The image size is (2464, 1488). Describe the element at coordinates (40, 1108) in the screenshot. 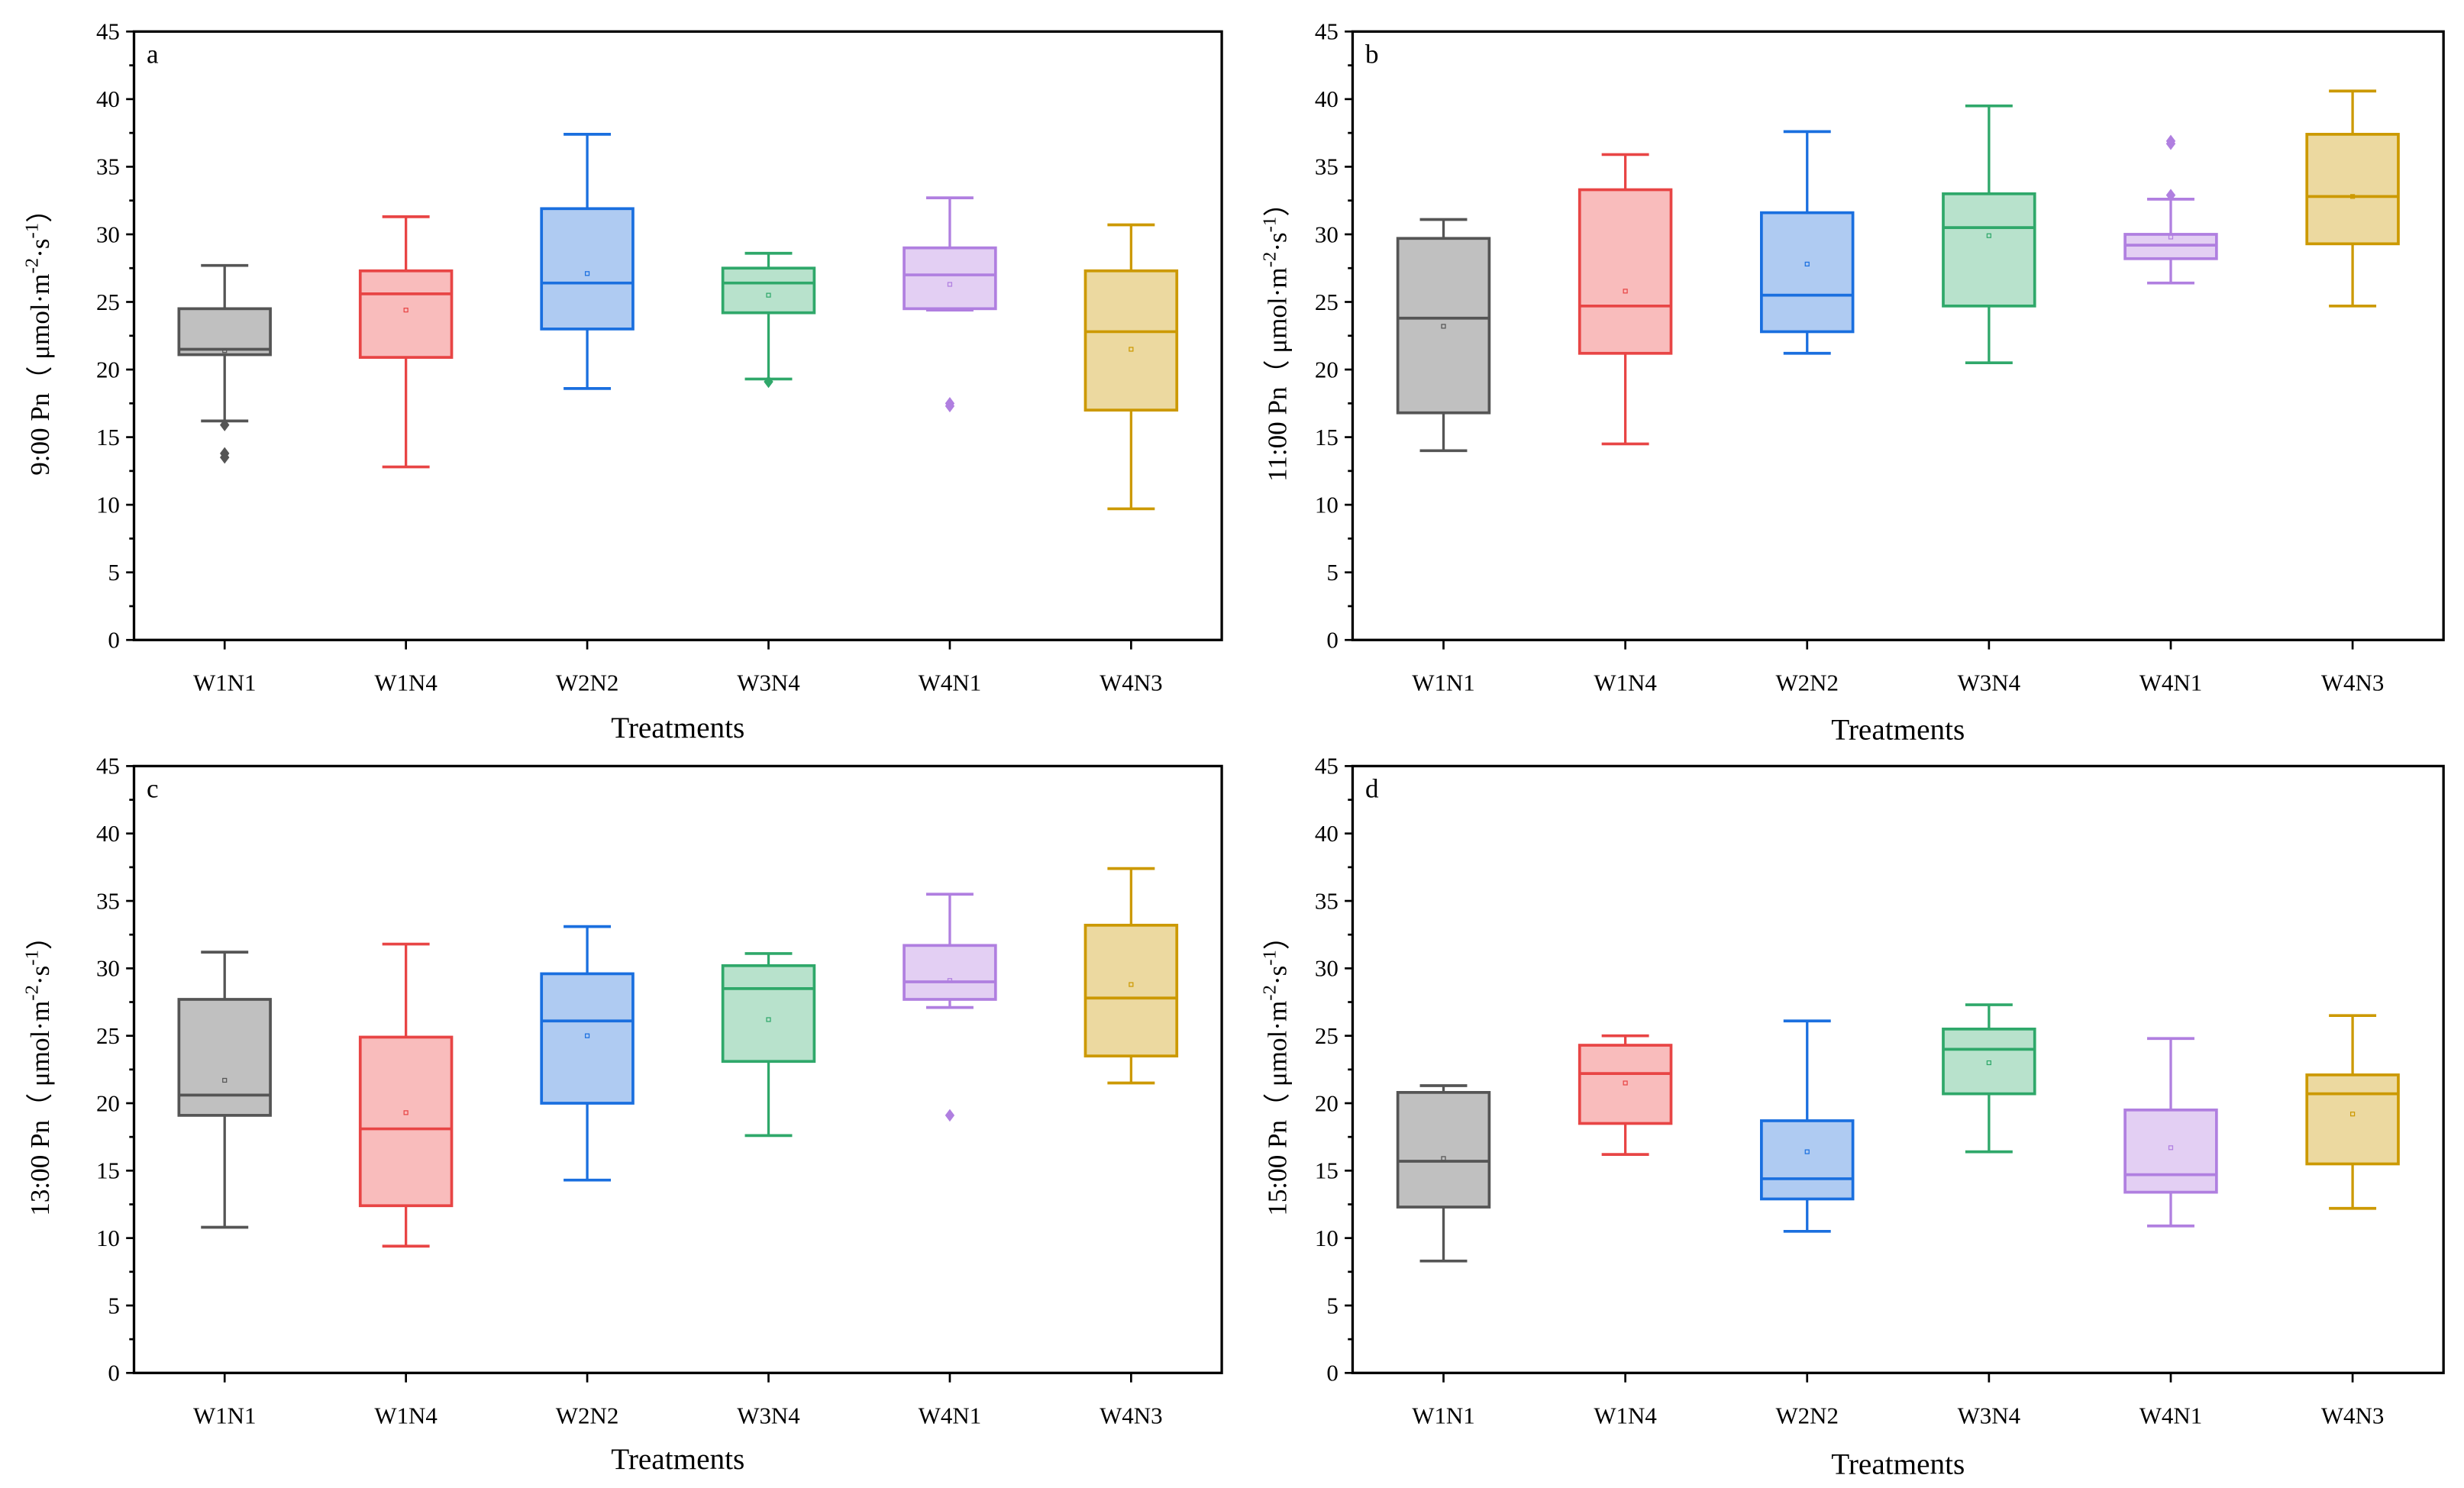

I see `y-axis-label-part: 13:00 Pn（ μmol·m` at that location.